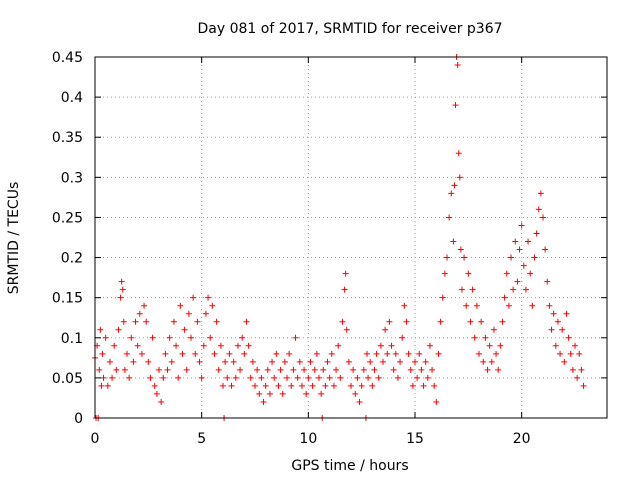 The image size is (640, 480). I want to click on y-tick-label: 0.35, so click(67, 138).